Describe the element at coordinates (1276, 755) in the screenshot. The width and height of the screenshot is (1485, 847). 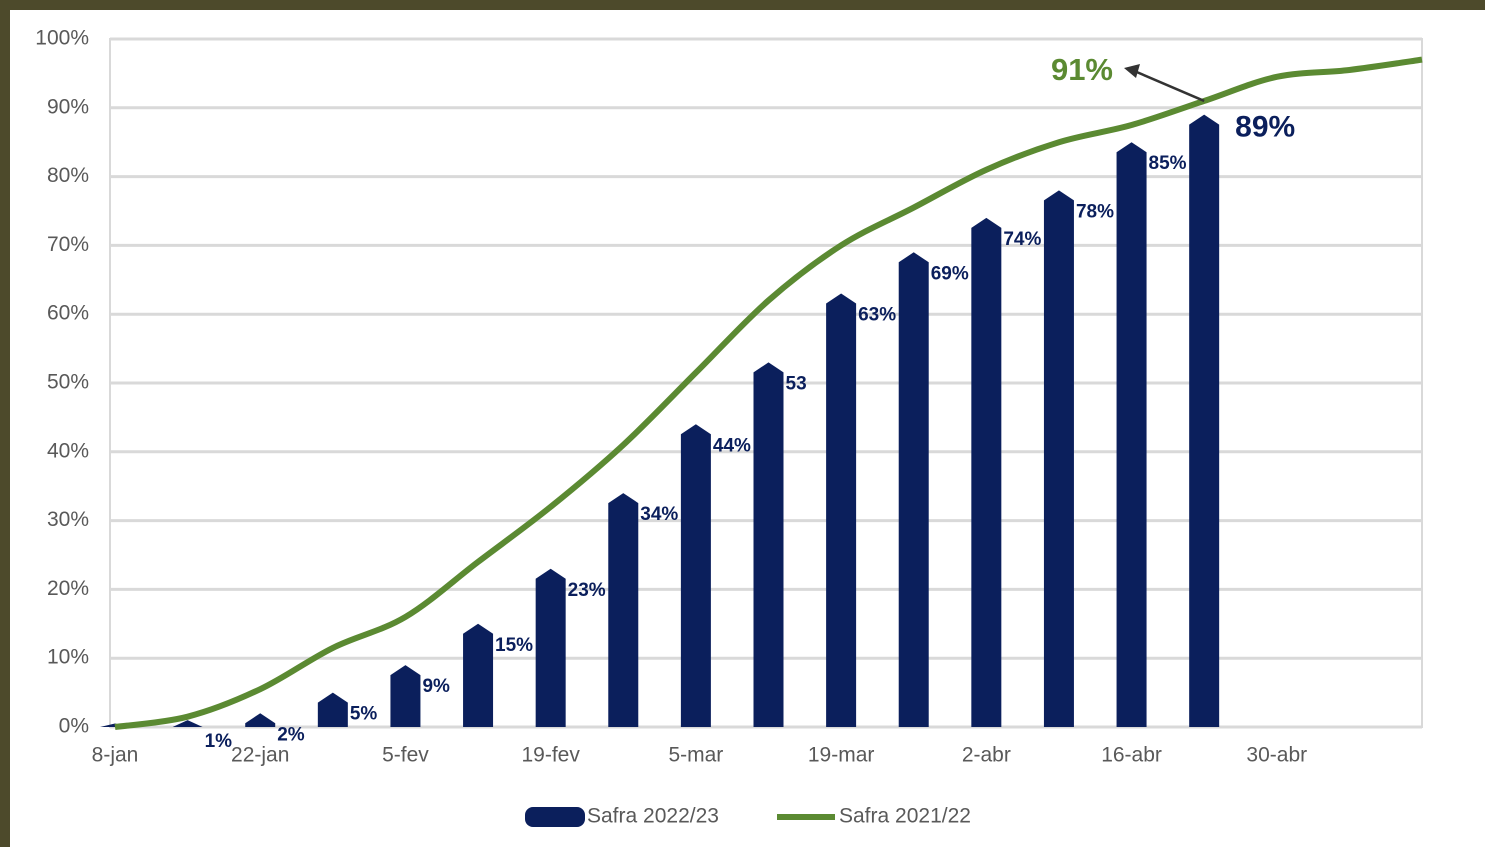
I see `x-tick-label: 30-abr` at that location.